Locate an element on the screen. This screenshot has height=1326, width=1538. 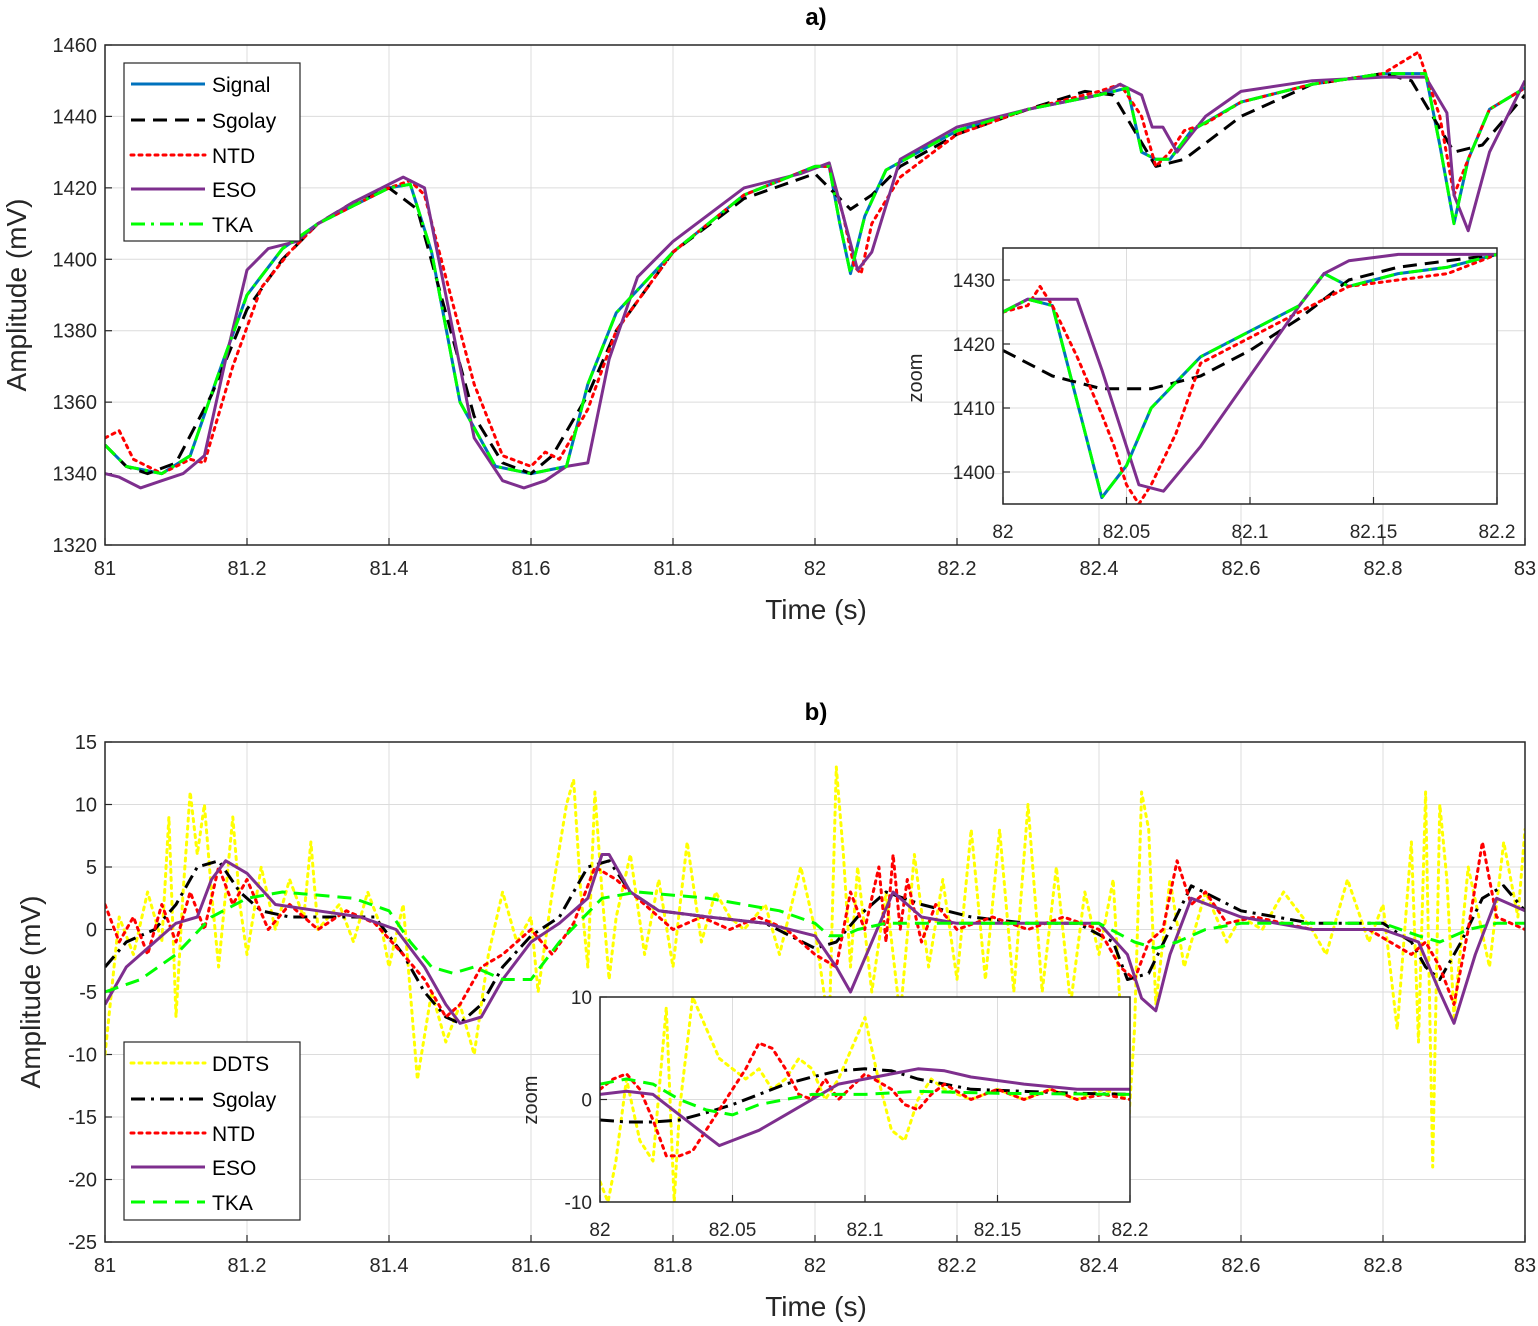
panel-b-y-tick-label: 15 is located at coordinates (86, 743).